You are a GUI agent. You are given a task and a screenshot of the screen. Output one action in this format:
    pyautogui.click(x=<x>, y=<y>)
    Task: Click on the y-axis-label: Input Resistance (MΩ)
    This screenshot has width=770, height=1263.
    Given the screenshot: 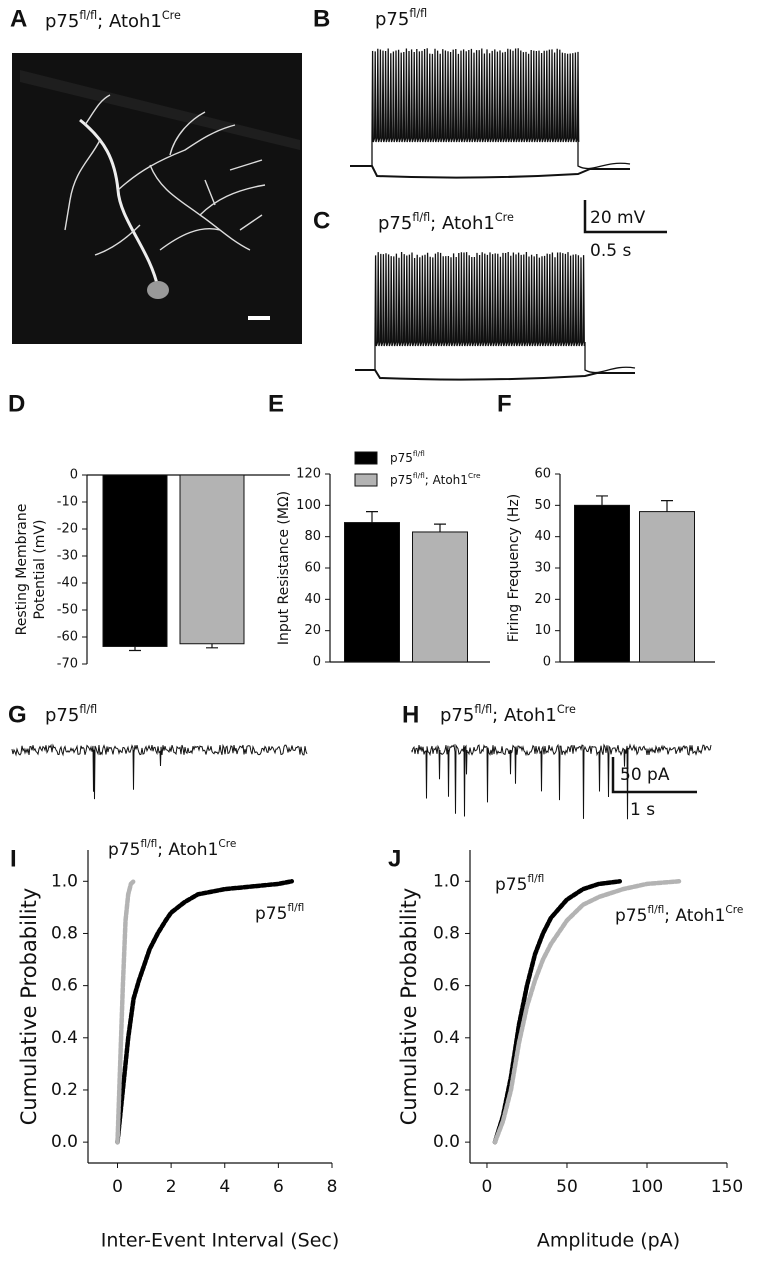 What is the action you would take?
    pyautogui.click(x=284, y=568)
    